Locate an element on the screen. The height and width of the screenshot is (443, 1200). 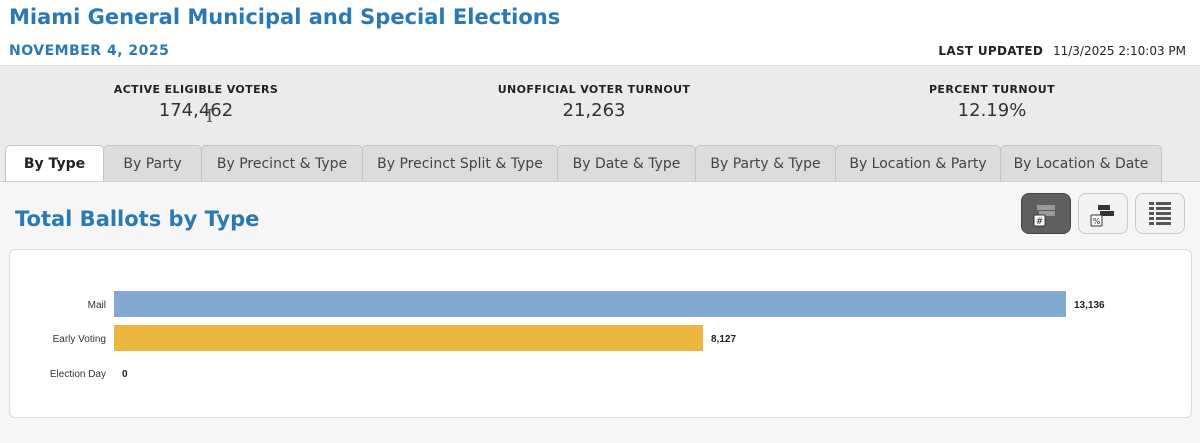
count-chart-button: # is located at coordinates (1046, 213).